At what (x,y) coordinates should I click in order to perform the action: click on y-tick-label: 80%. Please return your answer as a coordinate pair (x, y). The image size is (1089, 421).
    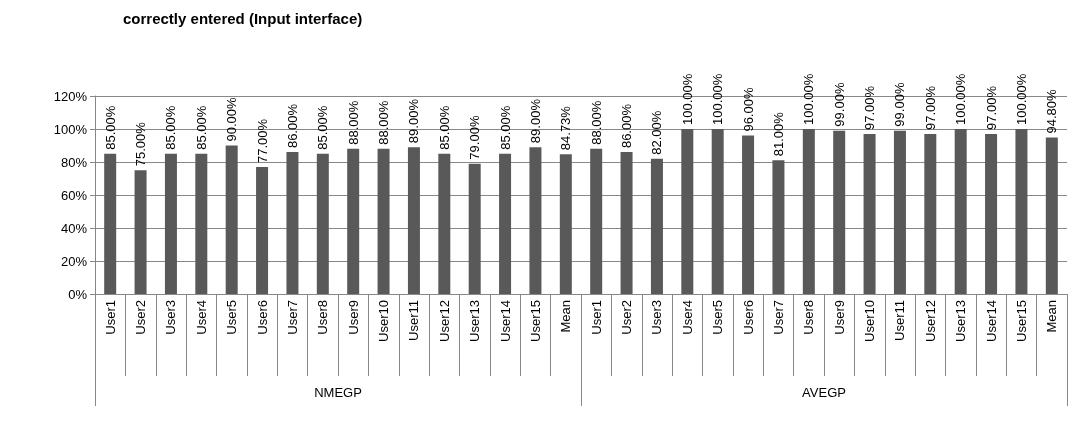
    Looking at the image, I should click on (74, 162).